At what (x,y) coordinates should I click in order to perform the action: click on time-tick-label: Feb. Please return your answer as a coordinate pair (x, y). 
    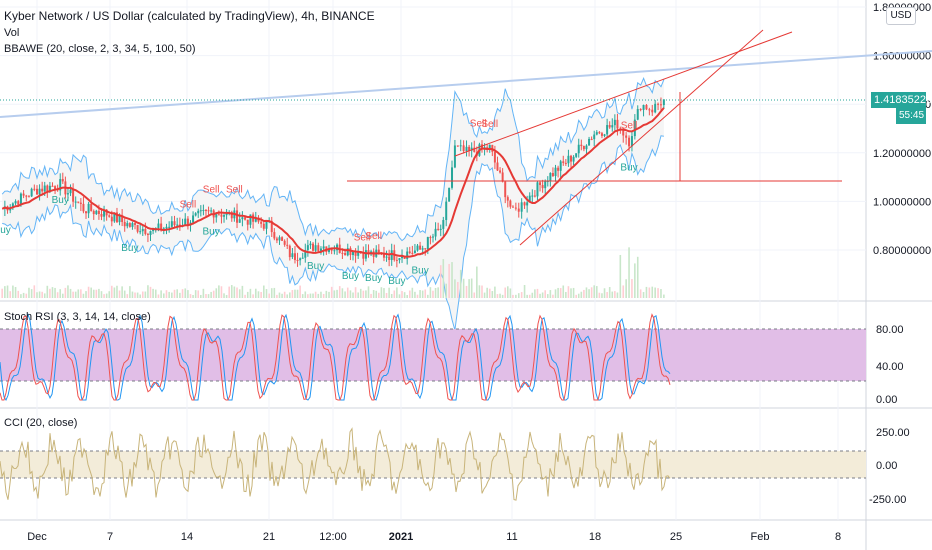
    Looking at the image, I should click on (760, 537).